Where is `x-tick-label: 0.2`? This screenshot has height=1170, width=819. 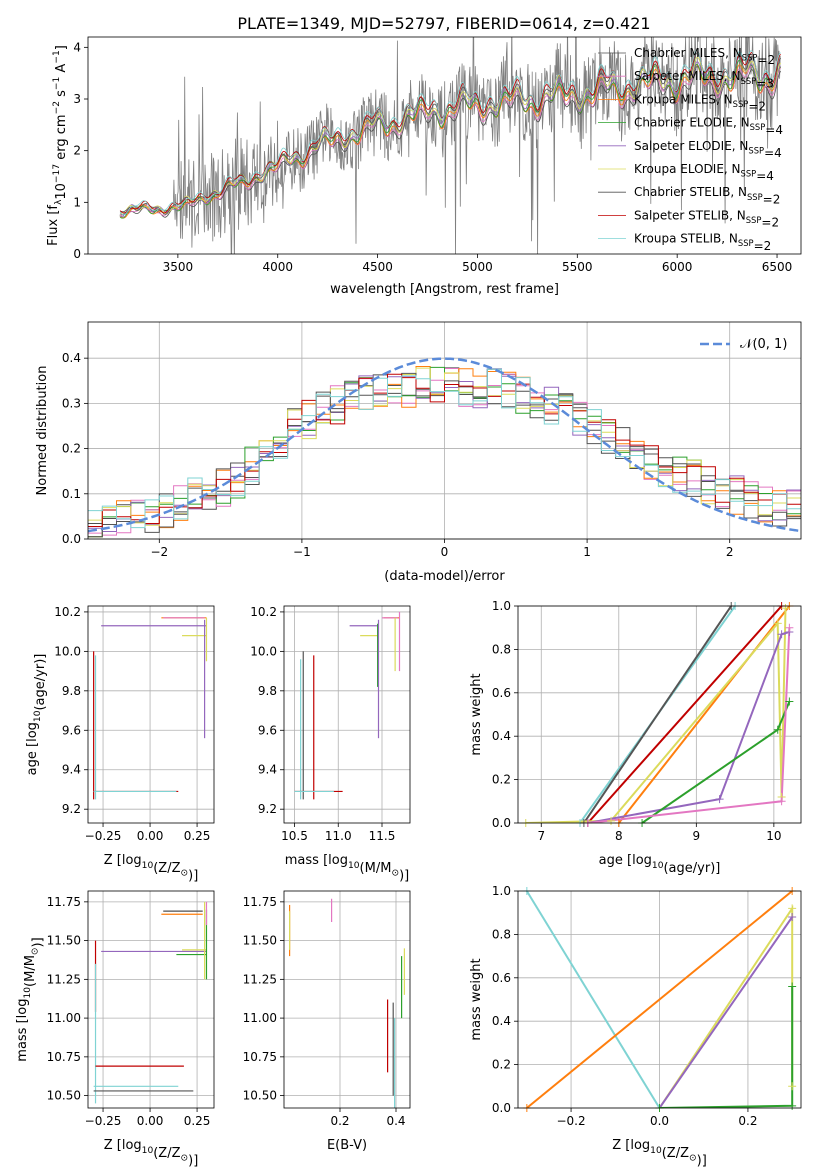
x-tick-label: 0.2 is located at coordinates (747, 1121).